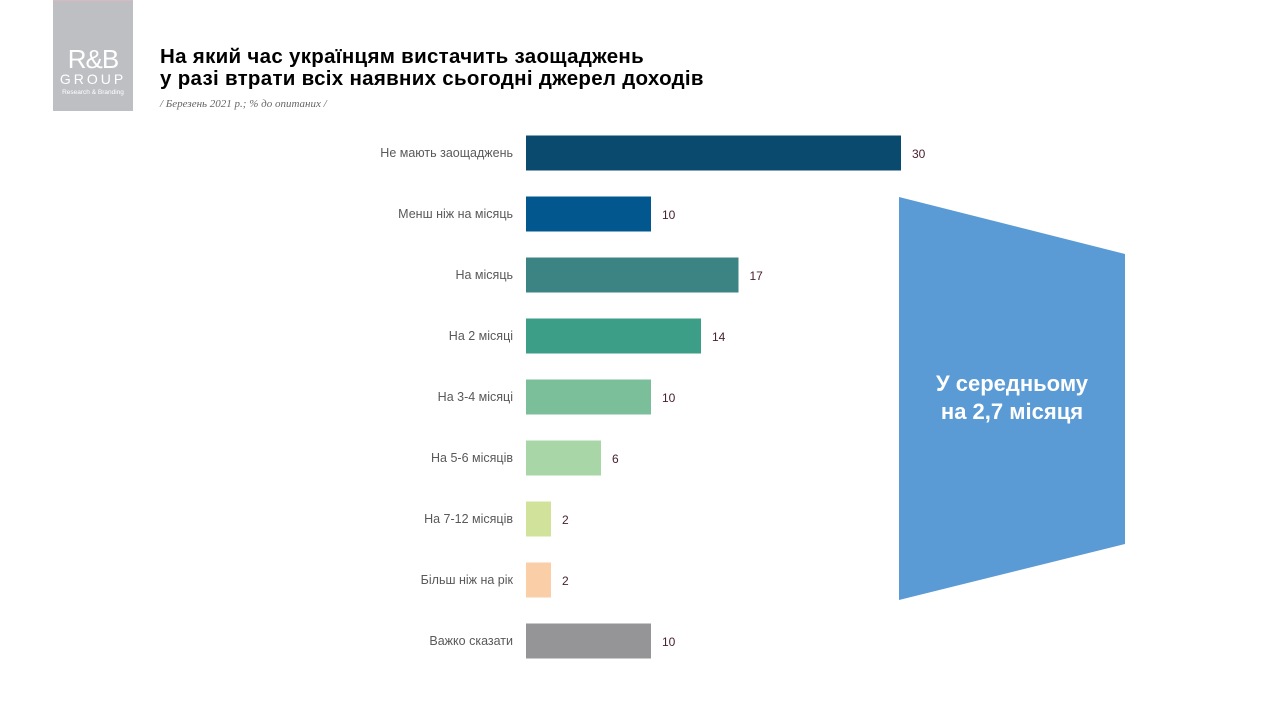  I want to click on average-callout: У середньому на 2,7 місяця, so click(1012, 398).